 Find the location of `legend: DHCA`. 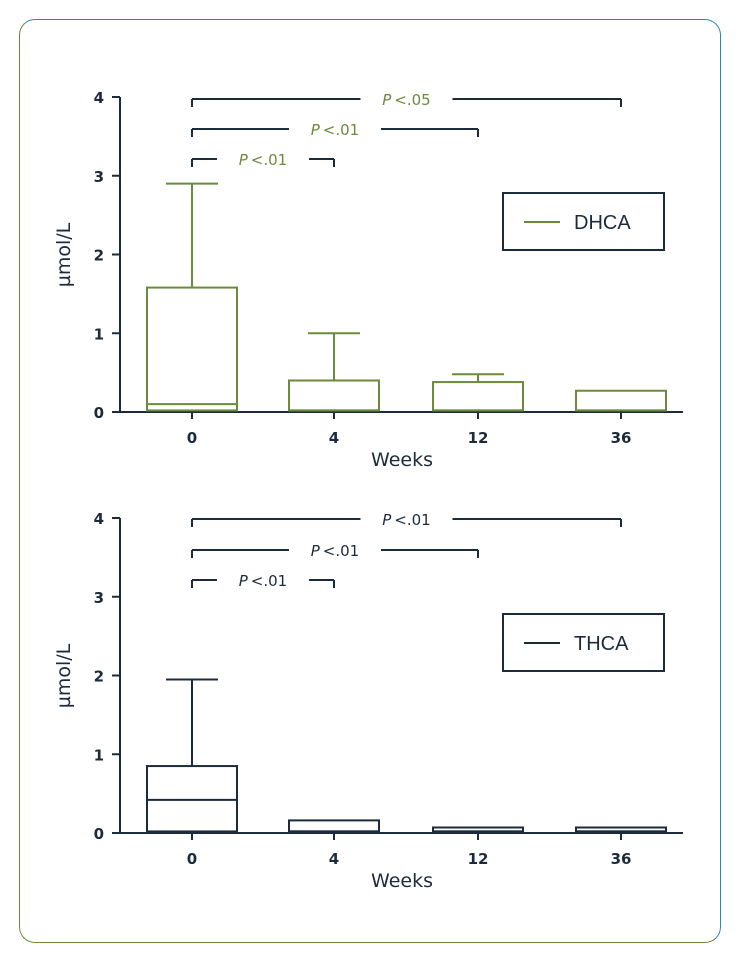

legend: DHCA is located at coordinates (583, 221).